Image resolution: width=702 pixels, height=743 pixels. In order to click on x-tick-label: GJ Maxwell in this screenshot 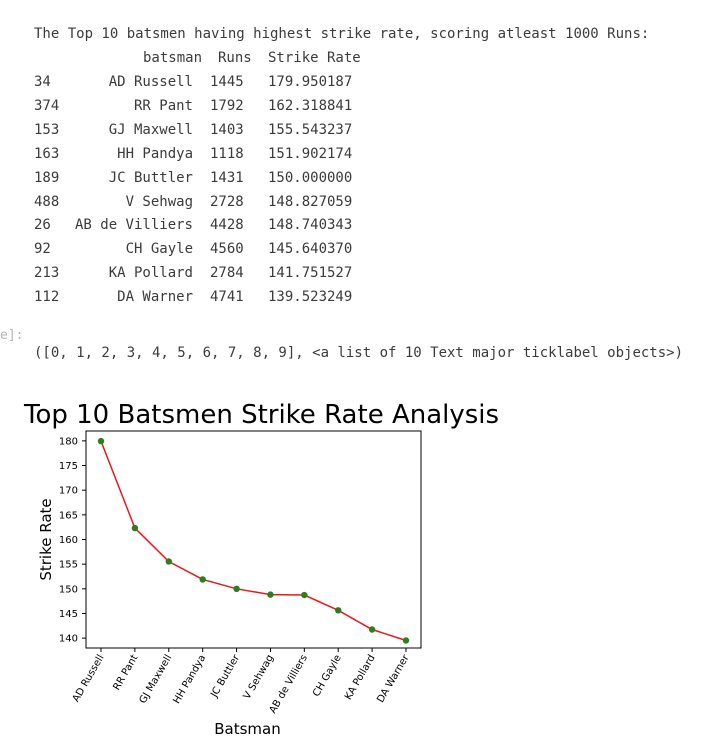, I will do `click(156, 679)`.